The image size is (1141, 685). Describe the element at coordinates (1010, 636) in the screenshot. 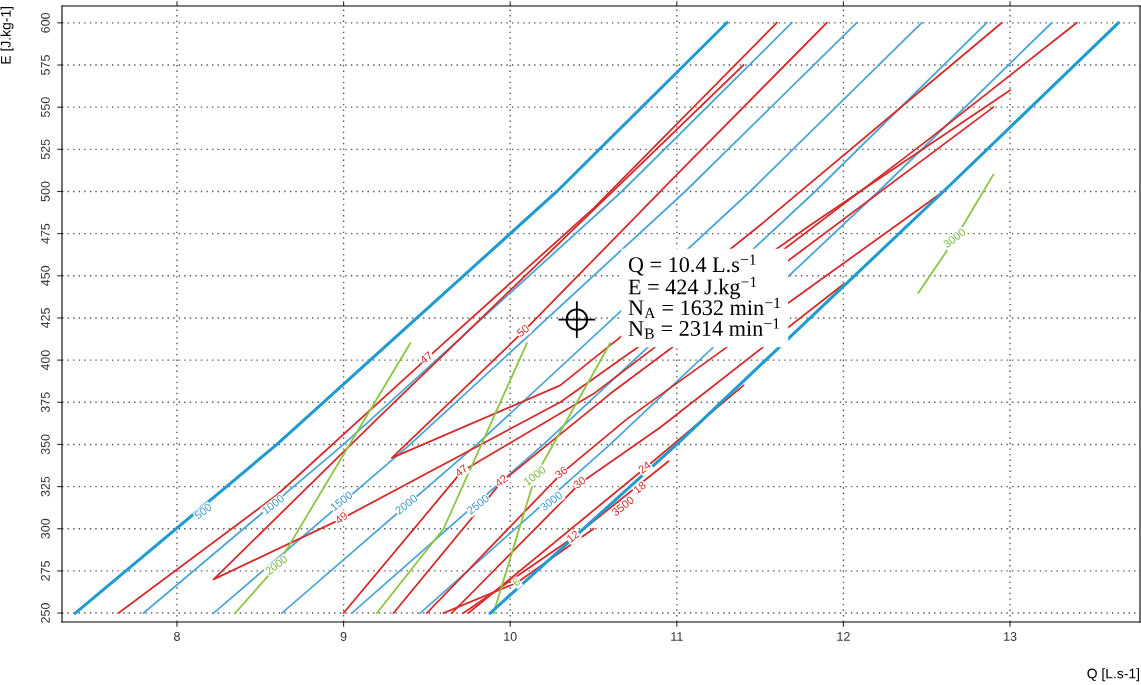

I see `x-tick-label: 13` at that location.